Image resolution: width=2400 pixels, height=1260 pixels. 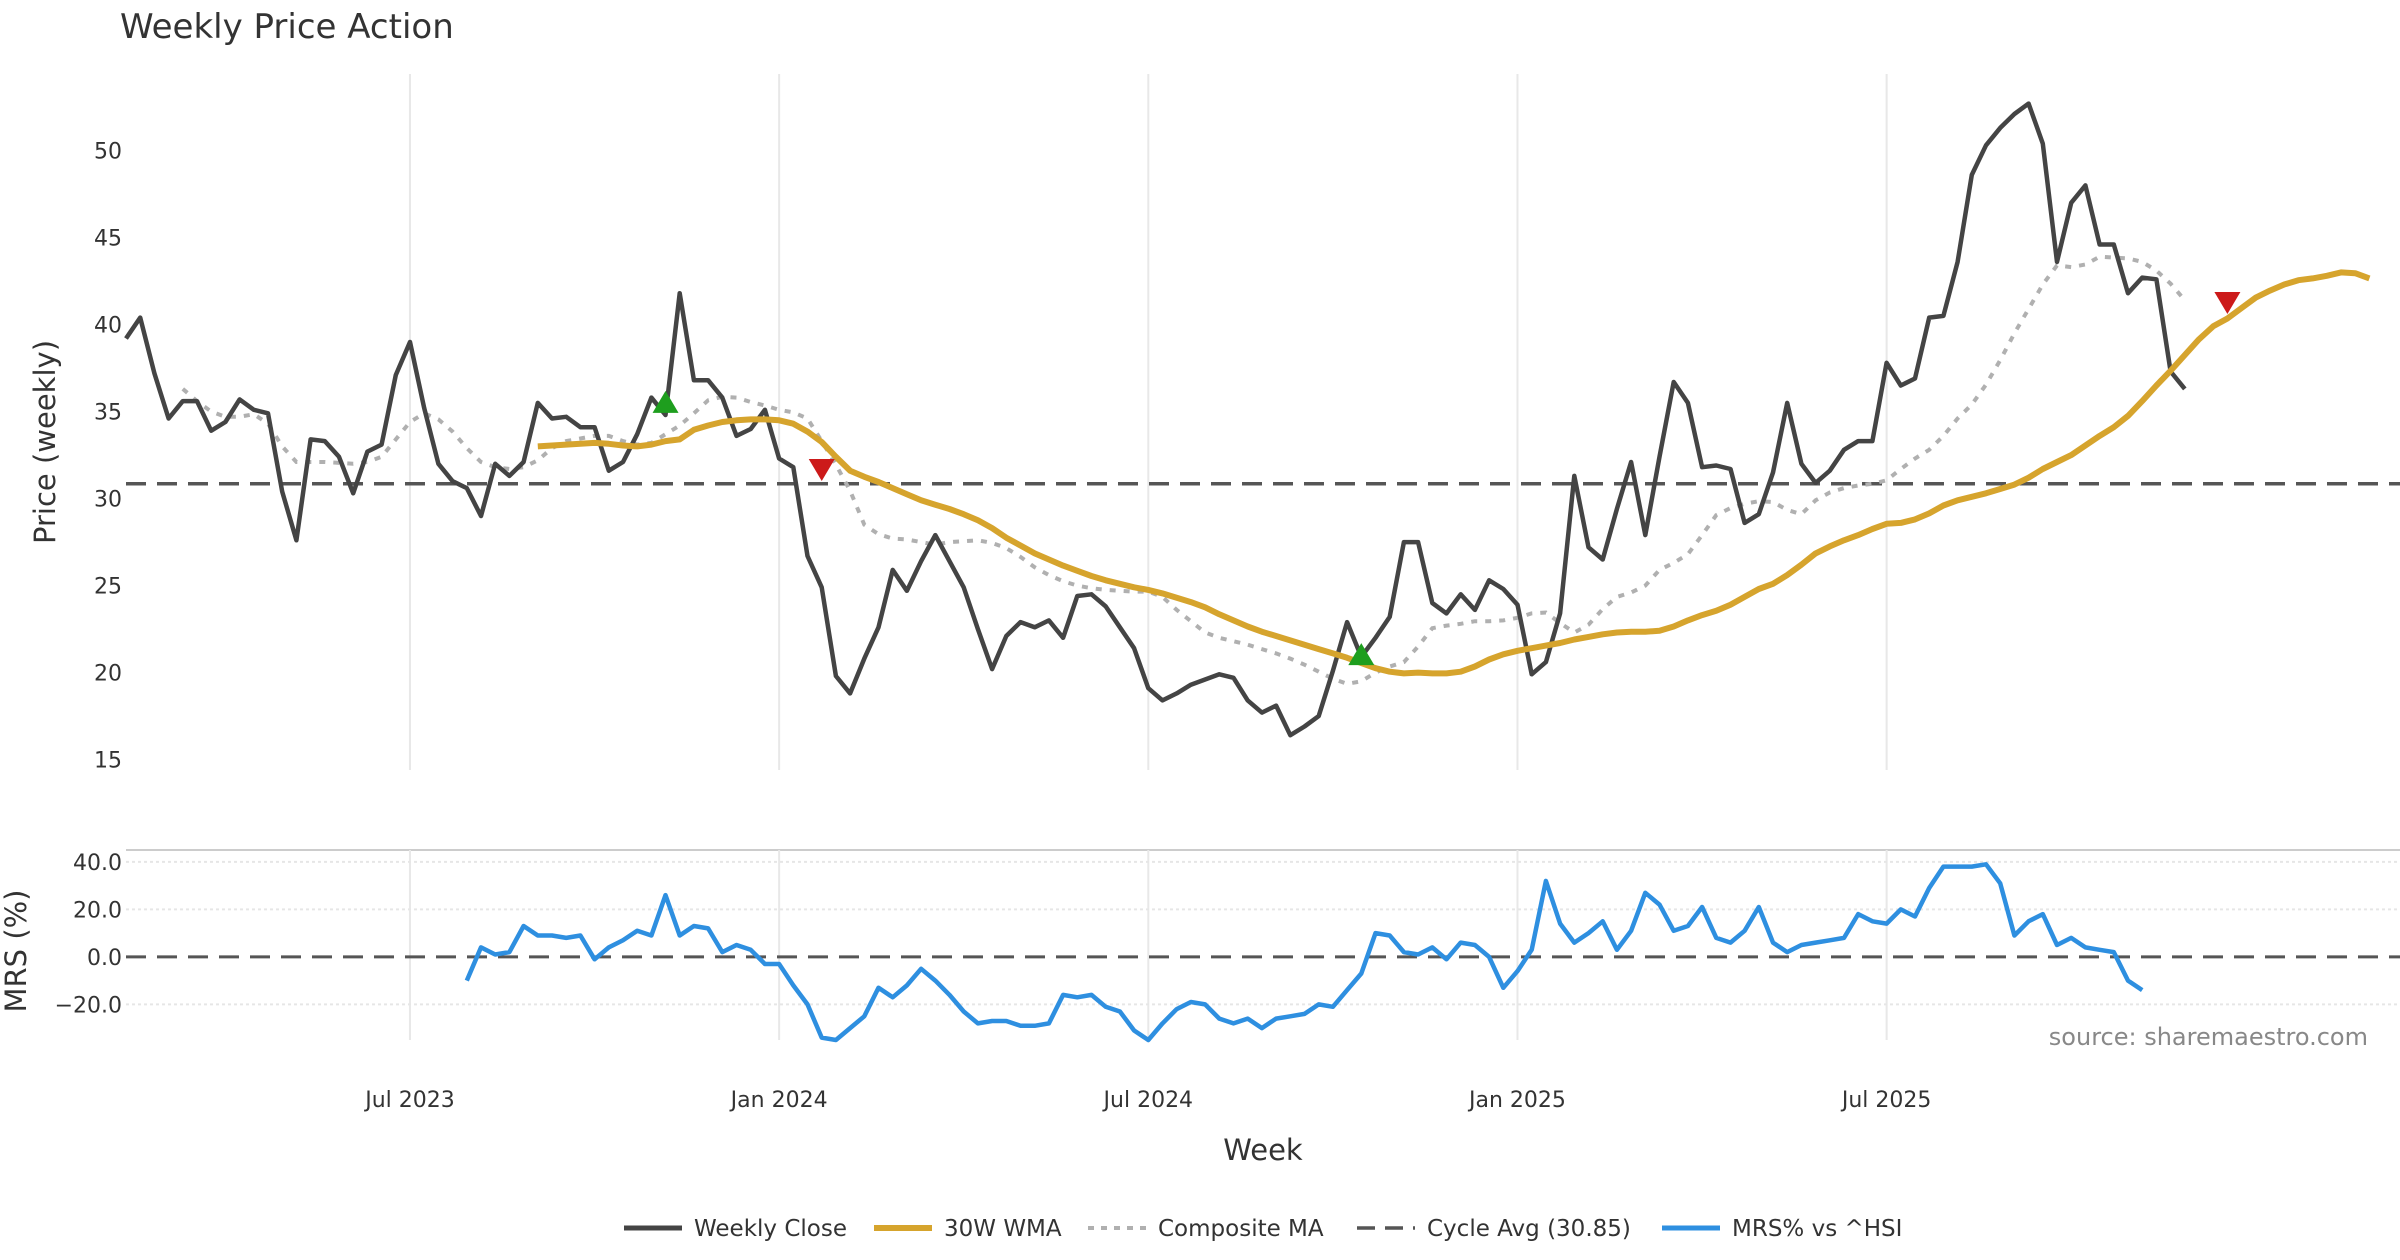 I want to click on x-tick-label: Jul 2023, so click(x=409, y=1100).